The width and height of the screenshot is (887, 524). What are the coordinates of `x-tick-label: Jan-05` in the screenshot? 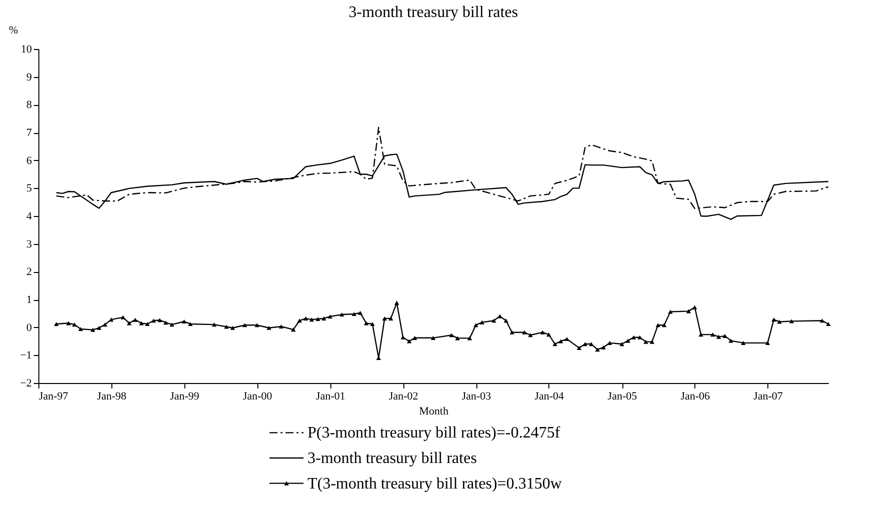 It's located at (623, 396).